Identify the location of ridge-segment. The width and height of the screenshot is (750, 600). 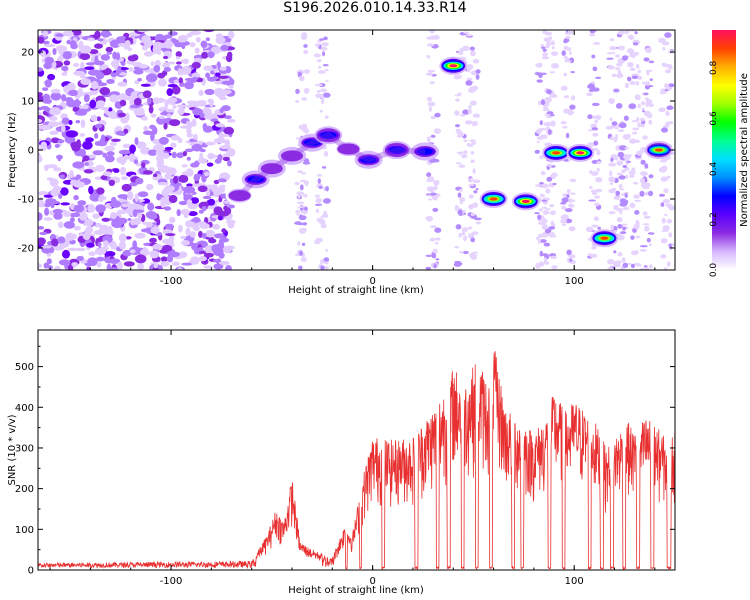
(396, 150).